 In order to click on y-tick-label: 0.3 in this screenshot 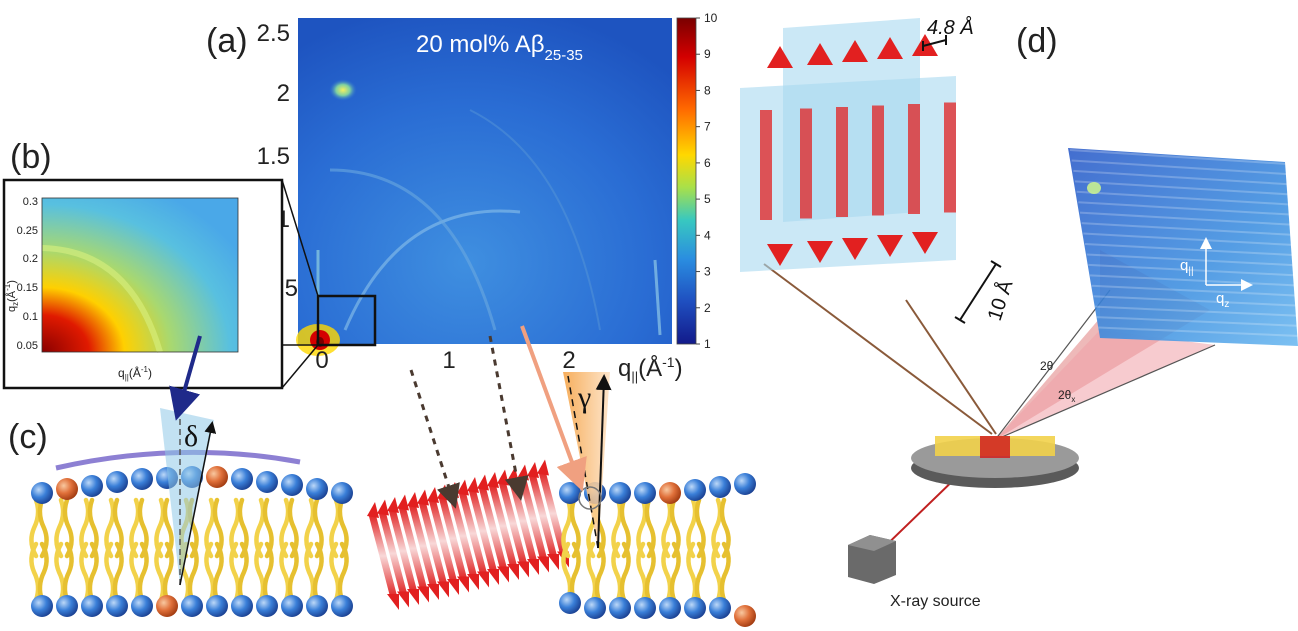, I will do `click(30, 202)`.